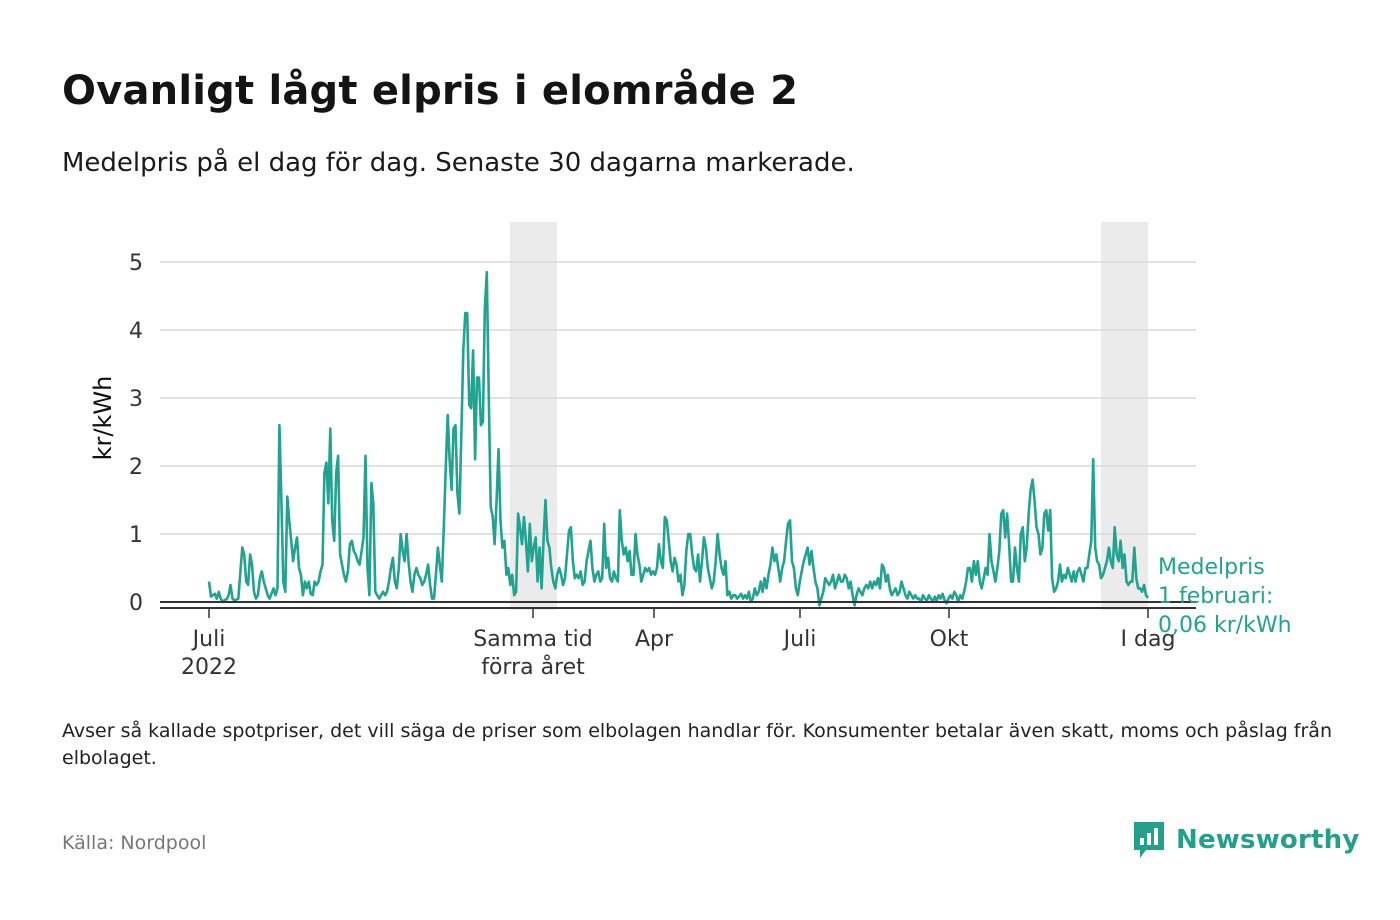 The width and height of the screenshot is (1400, 920). Describe the element at coordinates (1225, 625) in the screenshot. I see `annotation-label: 0,06 kr/kWh` at that location.